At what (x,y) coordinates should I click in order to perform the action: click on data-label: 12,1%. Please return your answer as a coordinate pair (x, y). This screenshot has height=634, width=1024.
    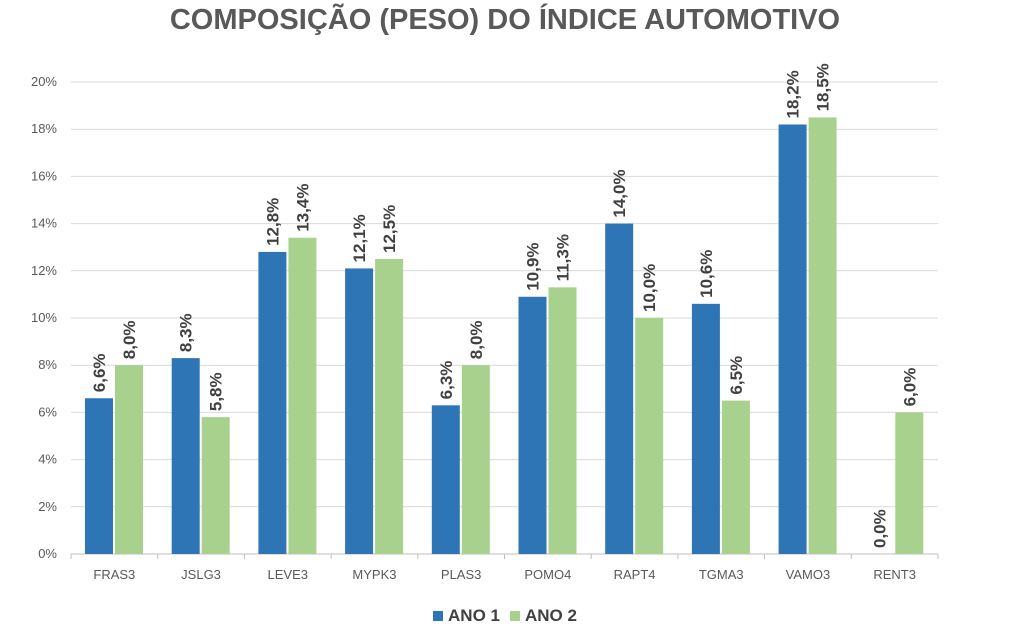
    Looking at the image, I should click on (359, 238).